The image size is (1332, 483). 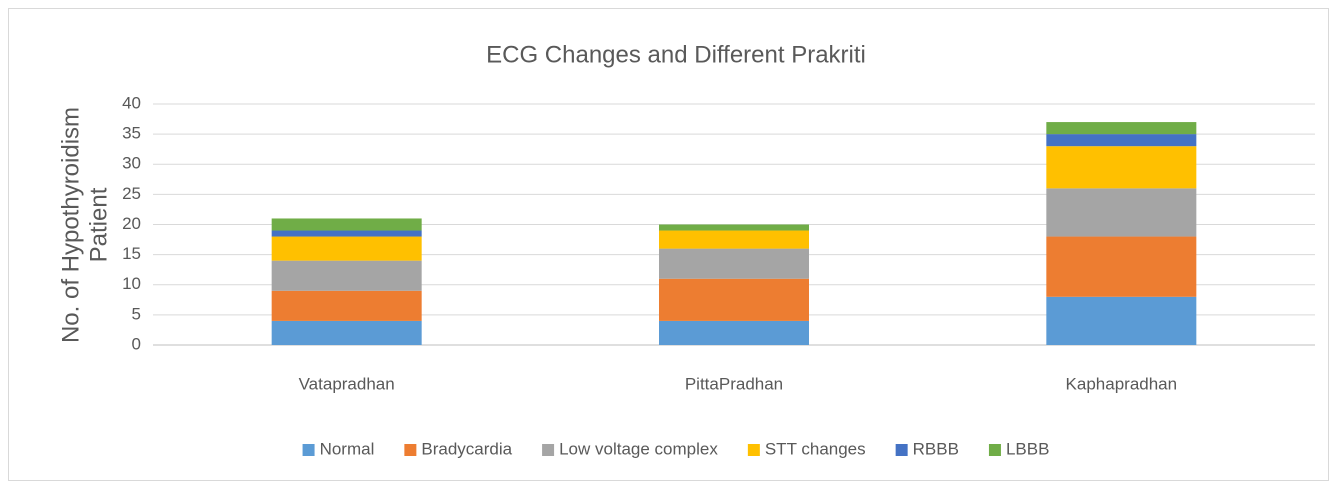 I want to click on x-tick-label: Kaphapradhan, so click(x=1122, y=383).